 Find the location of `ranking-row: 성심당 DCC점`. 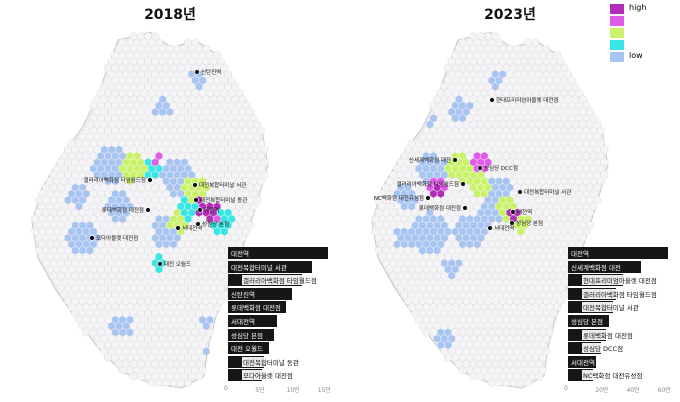

ranking-row: 성심당 DCC점 is located at coordinates (618, 348).